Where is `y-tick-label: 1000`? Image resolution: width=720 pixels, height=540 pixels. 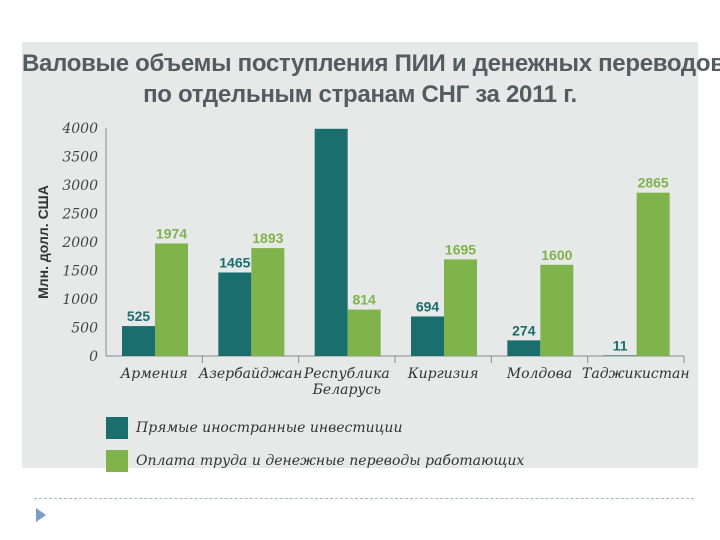
y-tick-label: 1000 is located at coordinates (80, 300).